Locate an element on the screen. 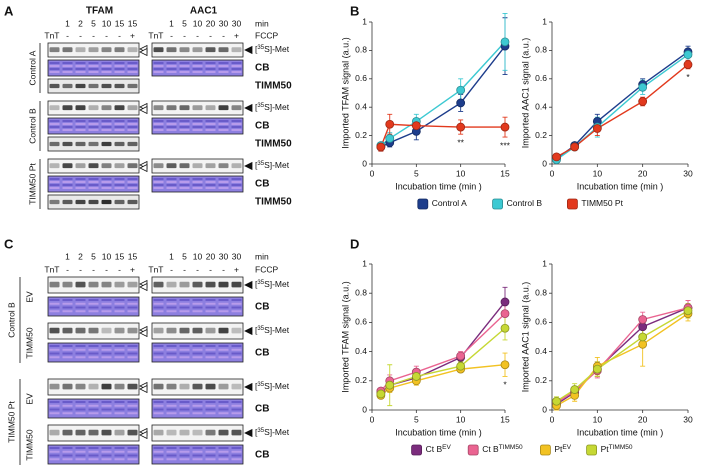  legend-label: Ct BTIMM50 is located at coordinates (502, 449).